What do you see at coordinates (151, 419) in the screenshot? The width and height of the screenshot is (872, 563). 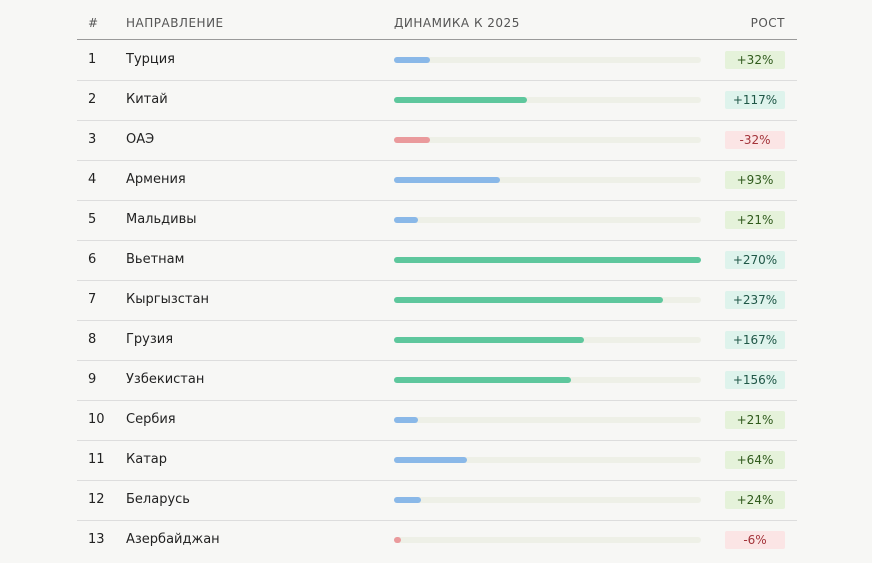 I see `country-name: Сербия` at bounding box center [151, 419].